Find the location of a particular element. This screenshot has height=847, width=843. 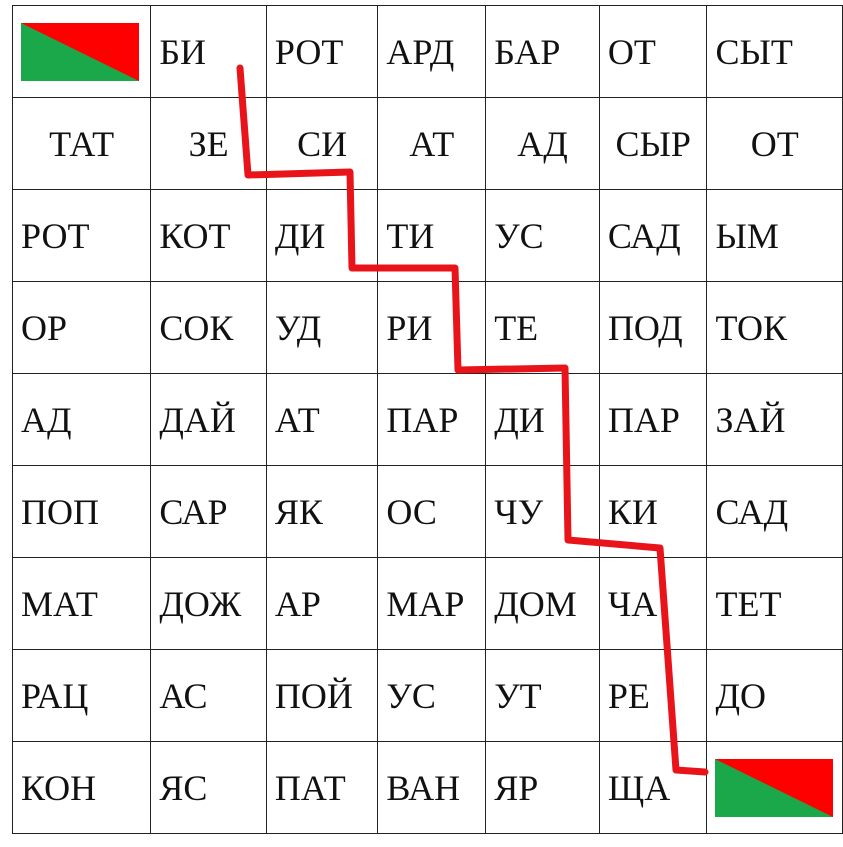

grid-cell: АРД is located at coordinates (432, 51).